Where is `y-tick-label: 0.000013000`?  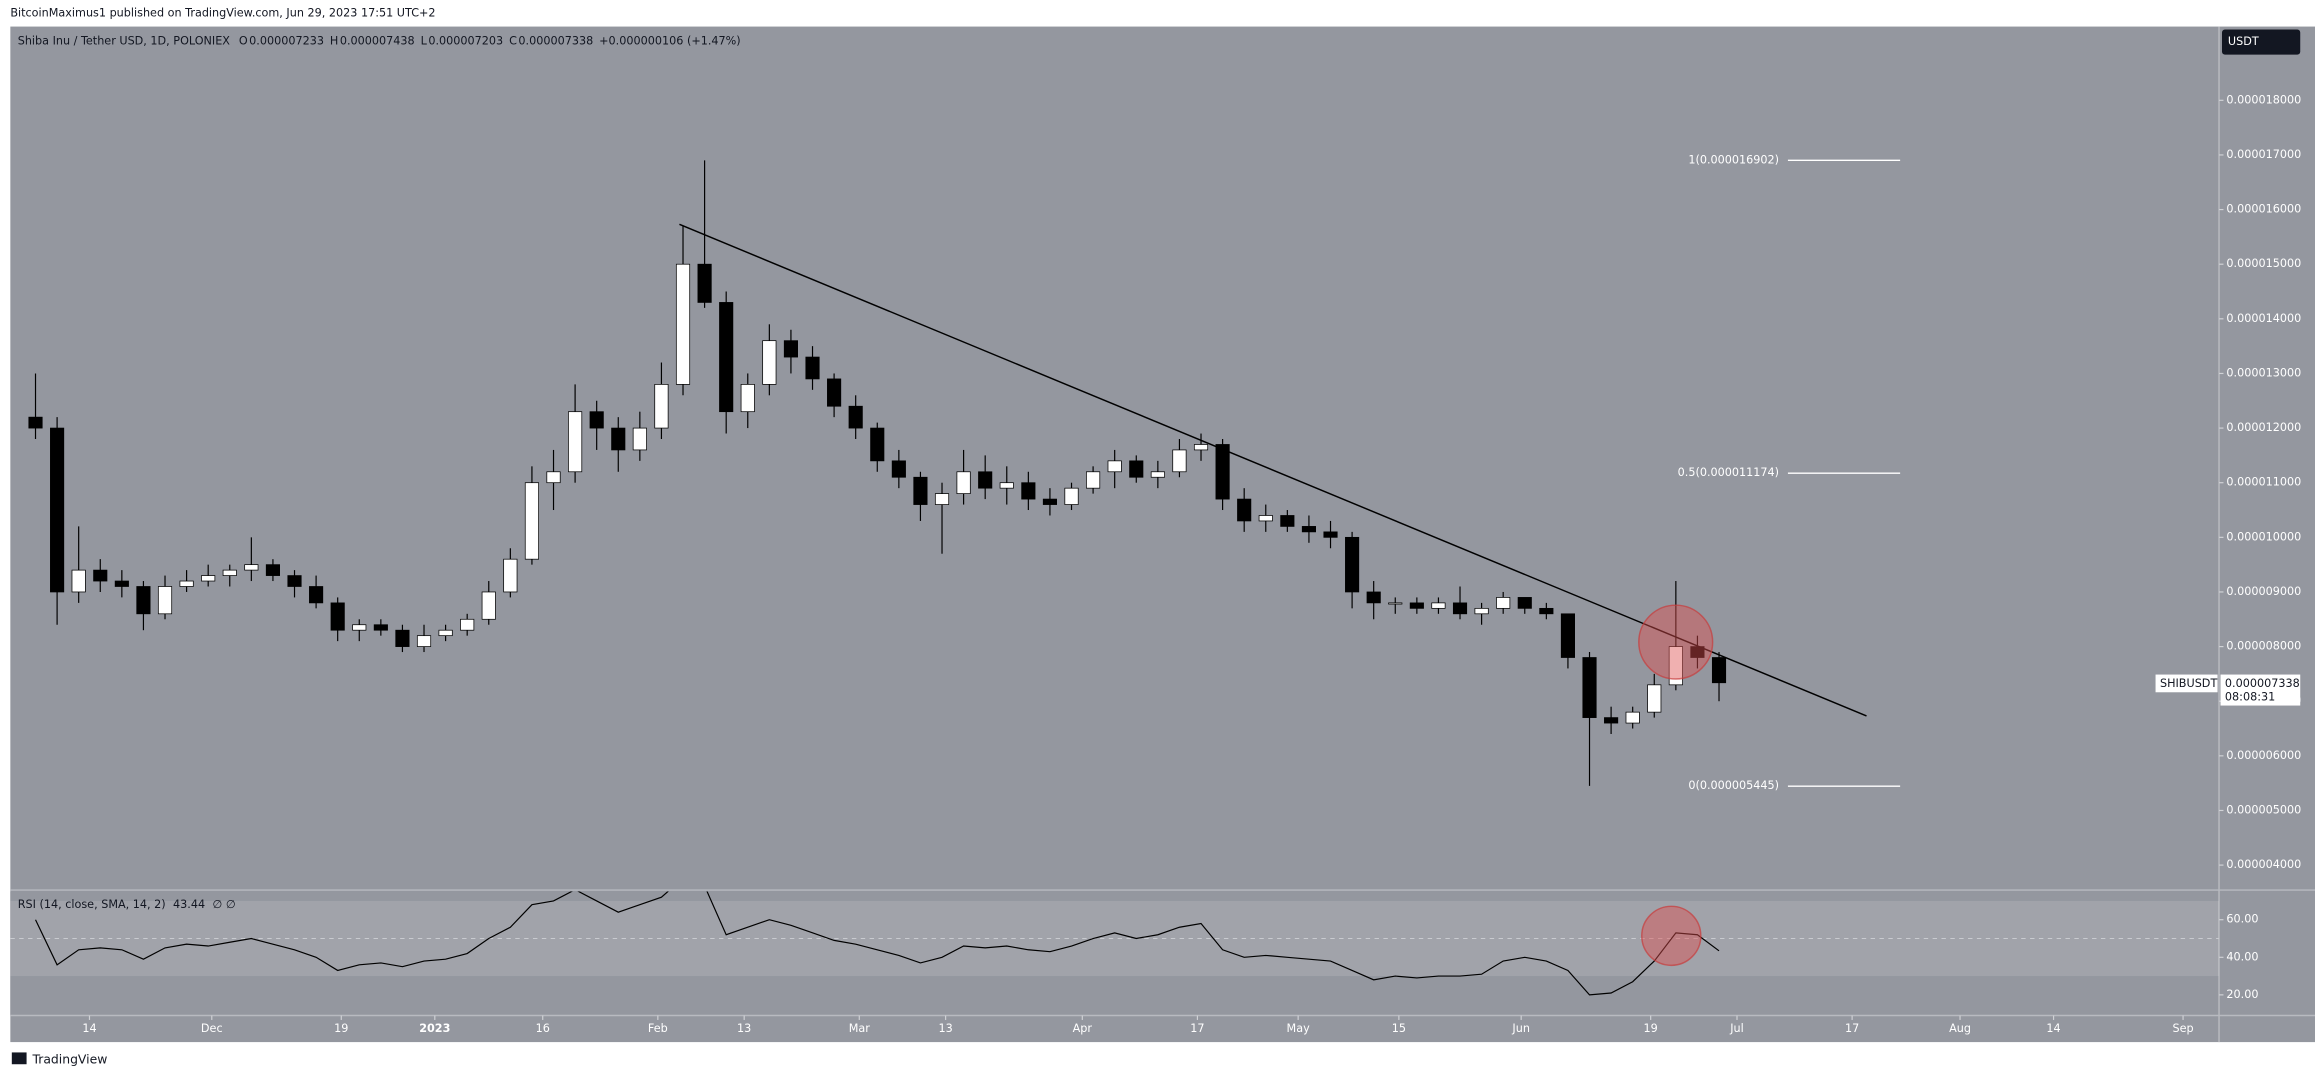 y-tick-label: 0.000013000 is located at coordinates (2263, 372).